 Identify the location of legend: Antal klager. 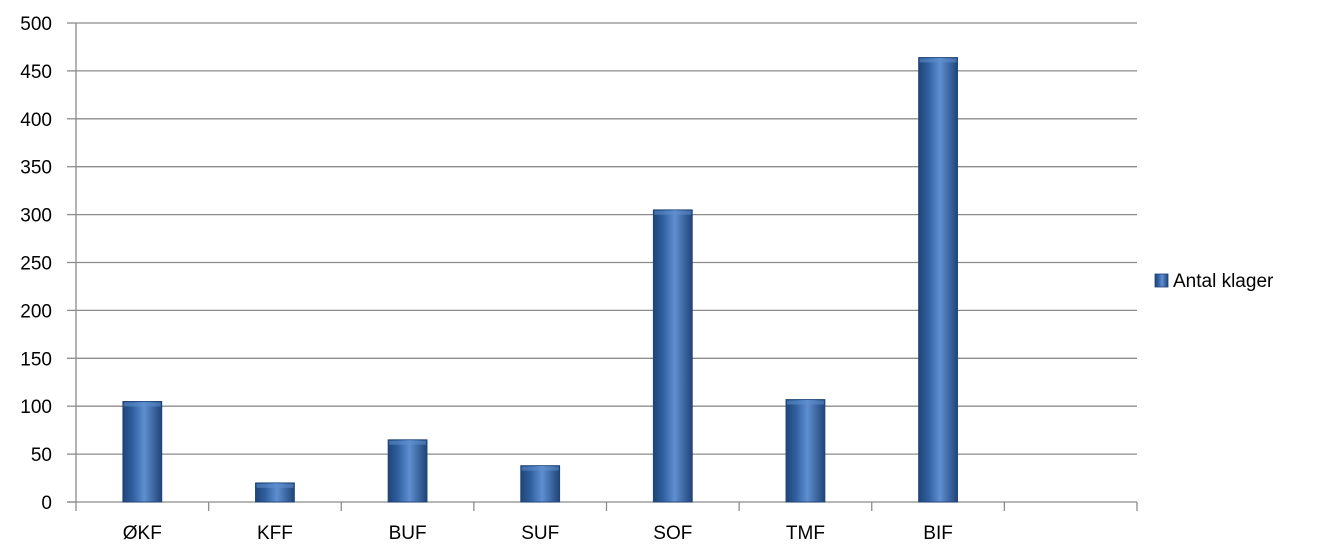
(1214, 281).